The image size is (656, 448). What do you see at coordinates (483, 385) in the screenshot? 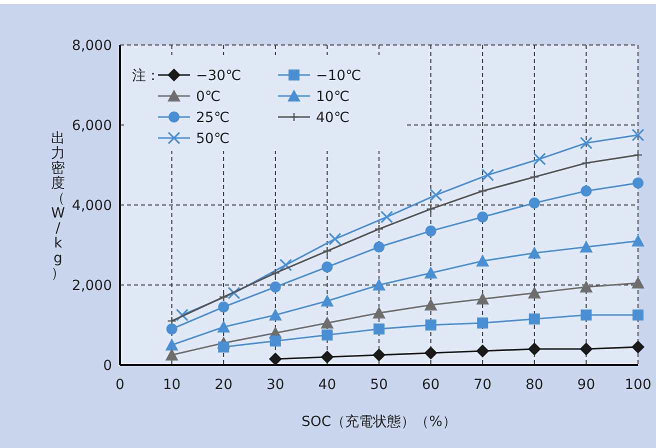
I see `x-tick-label: 70` at bounding box center [483, 385].